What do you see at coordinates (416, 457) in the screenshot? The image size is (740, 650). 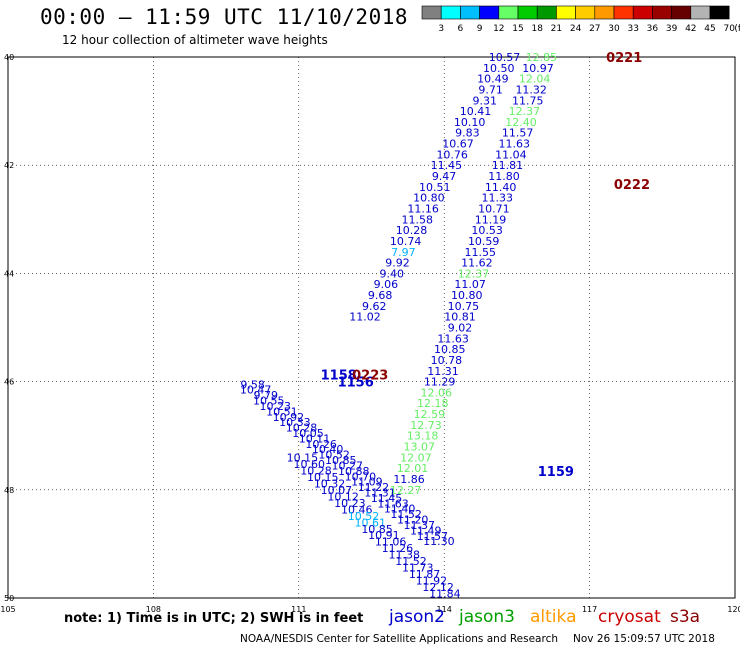 I see `swh-value: 12.07` at bounding box center [416, 457].